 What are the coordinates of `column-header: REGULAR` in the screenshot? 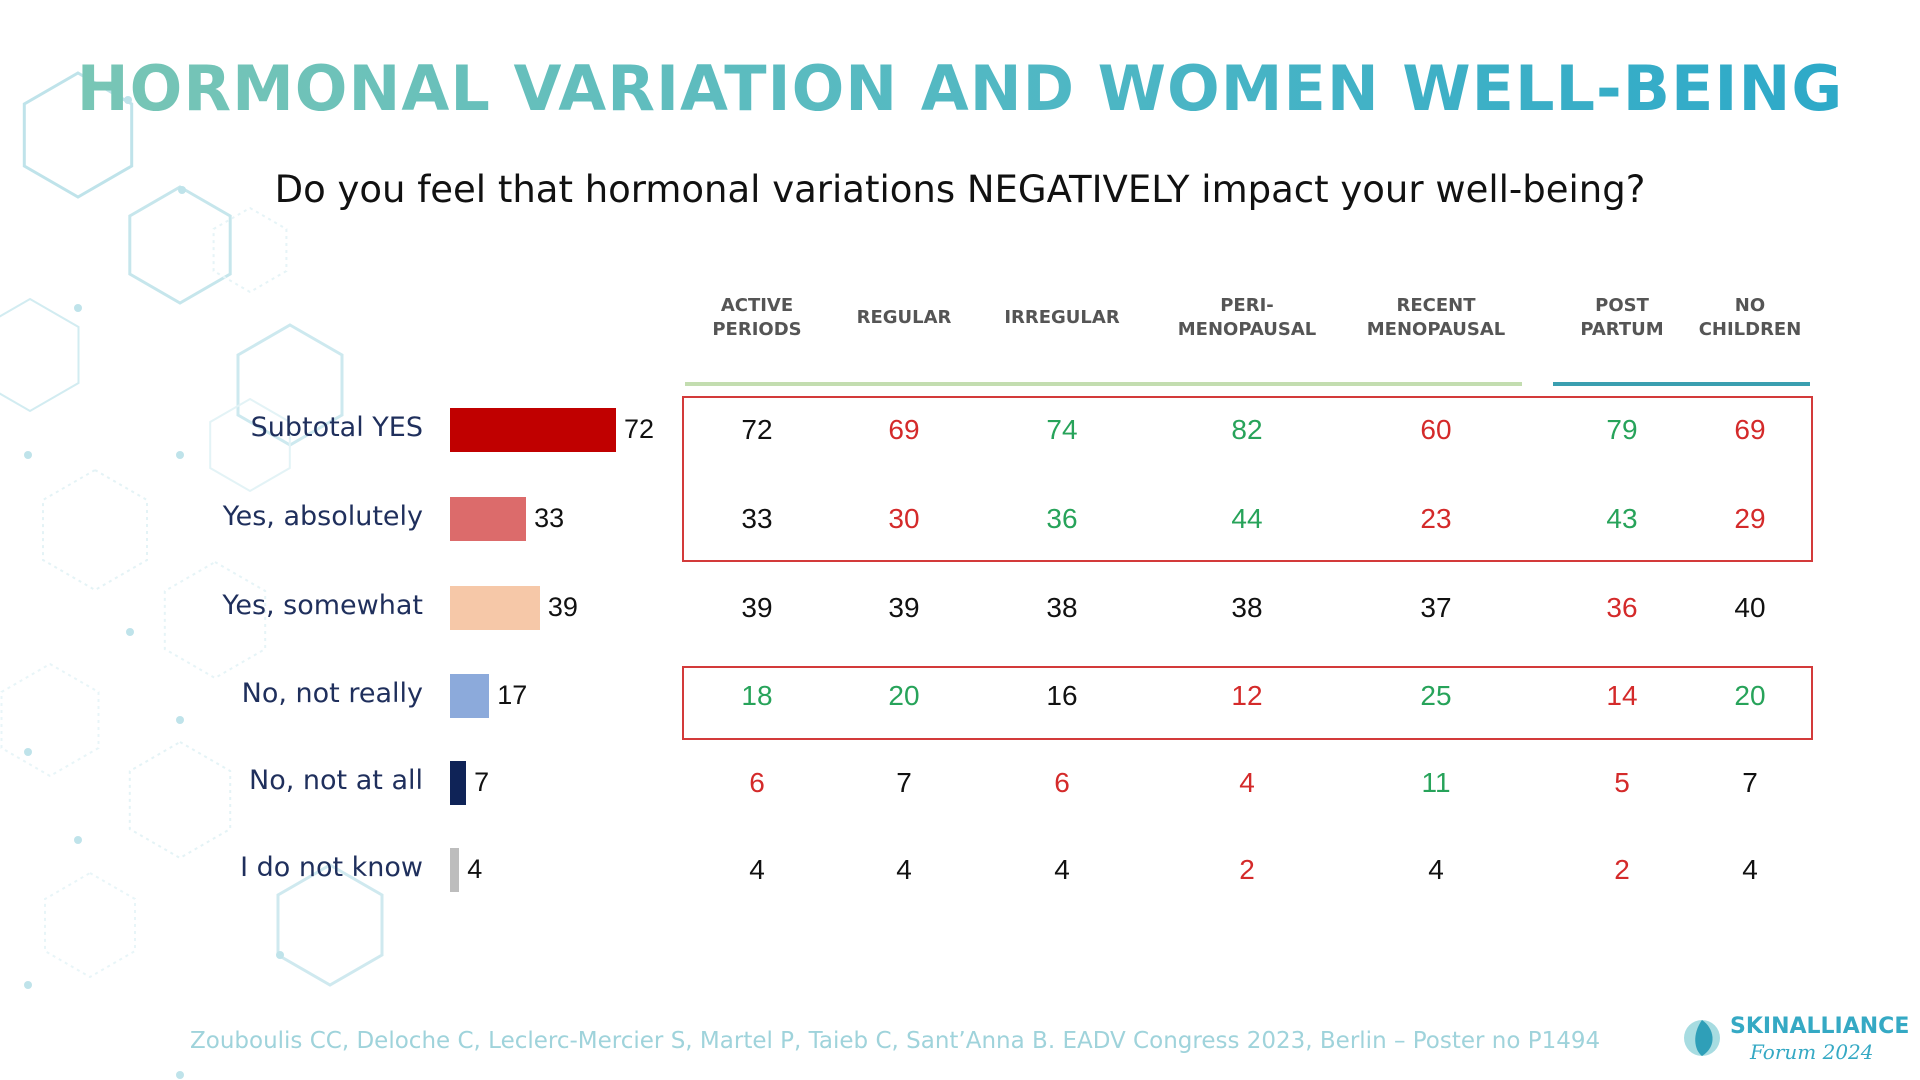 It's located at (904, 317).